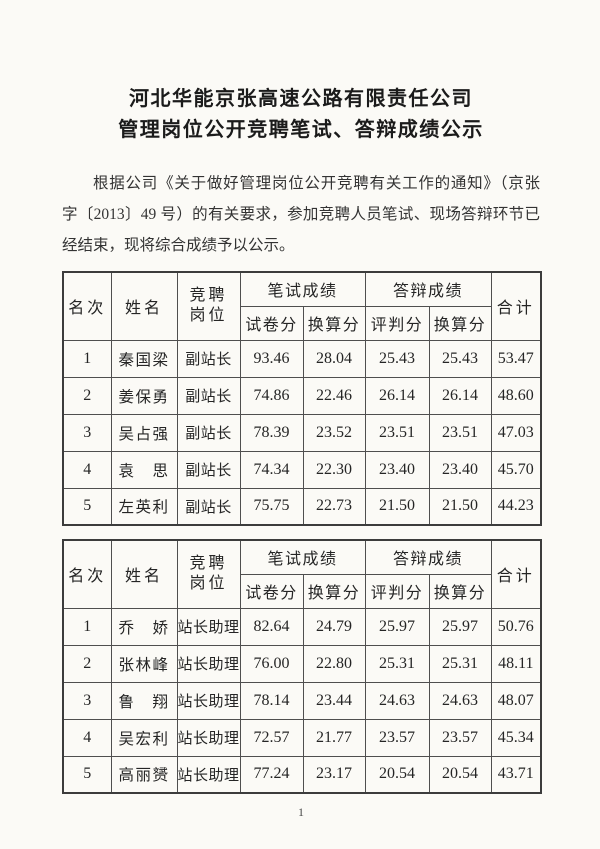 The height and width of the screenshot is (849, 600). What do you see at coordinates (397, 469) in the screenshot?
I see `cell-judge-score: 23.40` at bounding box center [397, 469].